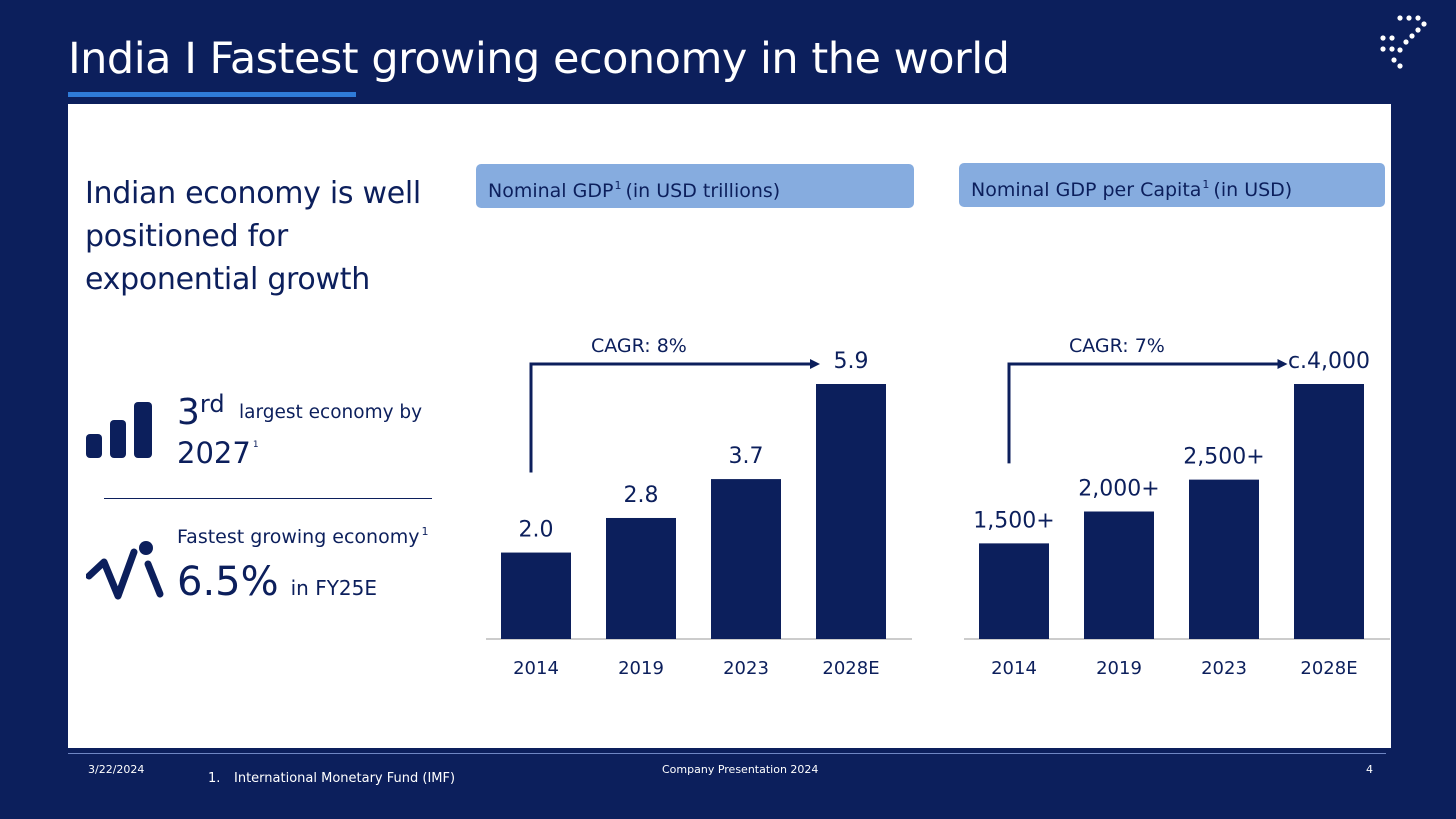 The width and height of the screenshot is (1456, 819). What do you see at coordinates (303, 536) in the screenshot?
I see `stat2-text: Fastest growing economy 1` at bounding box center [303, 536].